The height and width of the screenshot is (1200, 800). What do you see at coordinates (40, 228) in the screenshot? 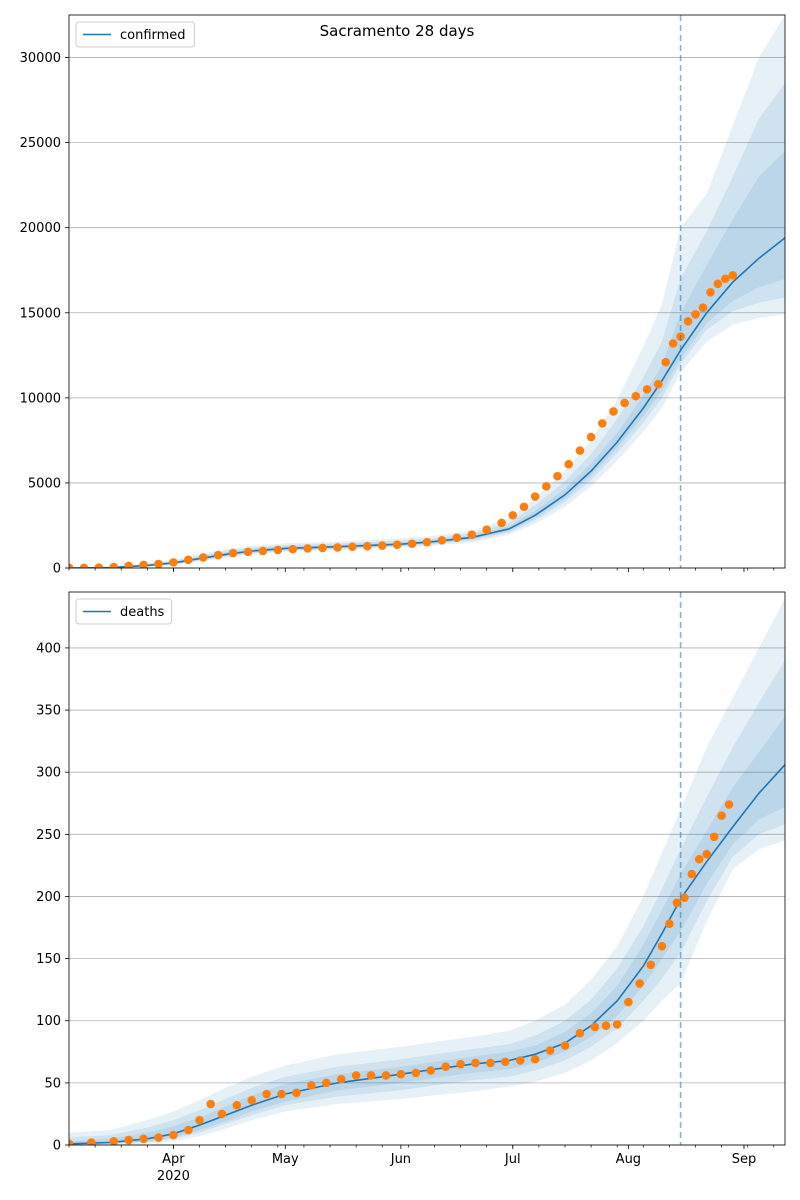
I see `y-tick-label: 20000` at bounding box center [40, 228].